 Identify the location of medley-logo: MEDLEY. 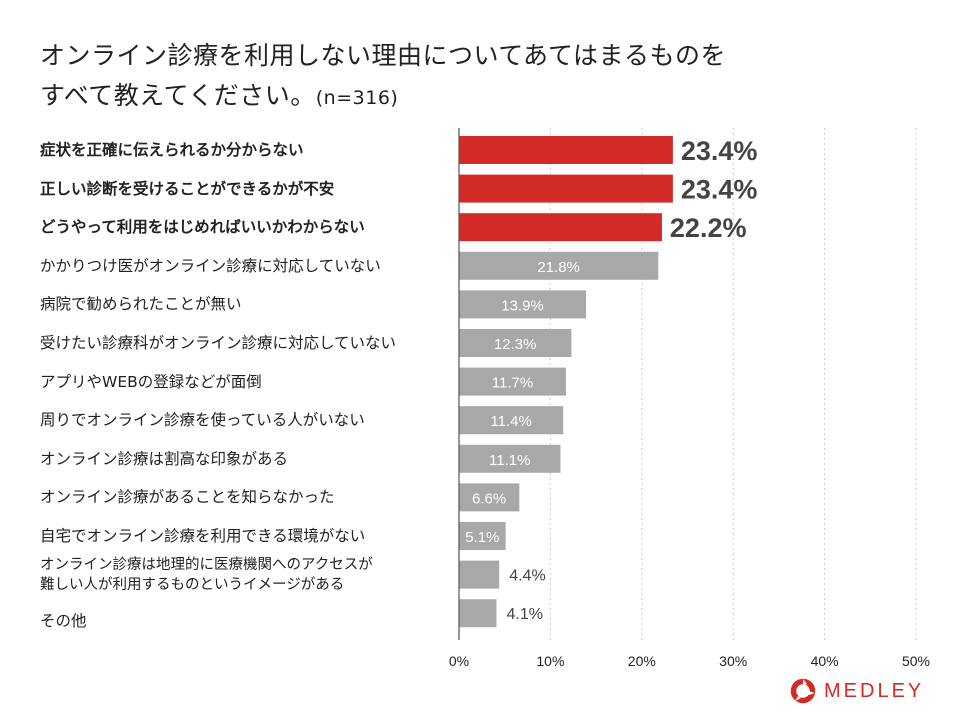
(857, 691).